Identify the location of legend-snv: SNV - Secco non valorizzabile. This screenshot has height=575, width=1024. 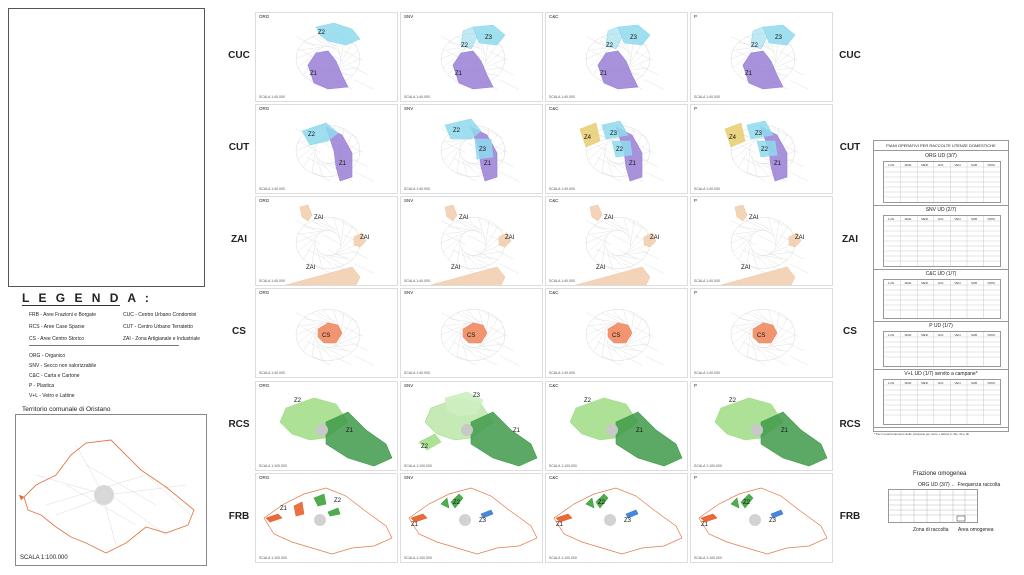
(63, 366).